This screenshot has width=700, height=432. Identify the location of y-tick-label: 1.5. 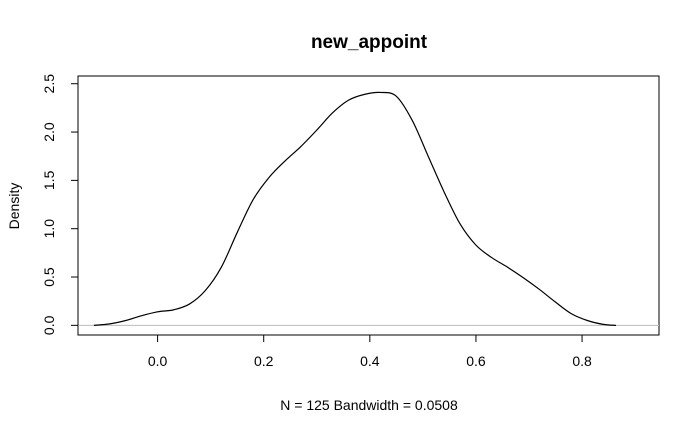
(49, 180).